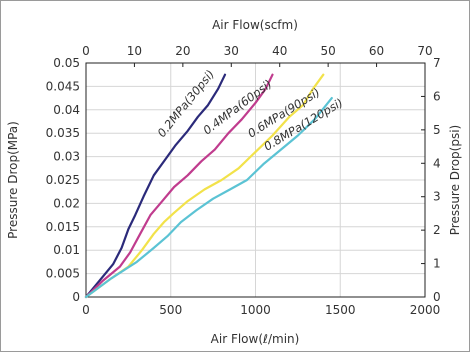  I want to click on y-tick-label-right: 1, so click(437, 264).